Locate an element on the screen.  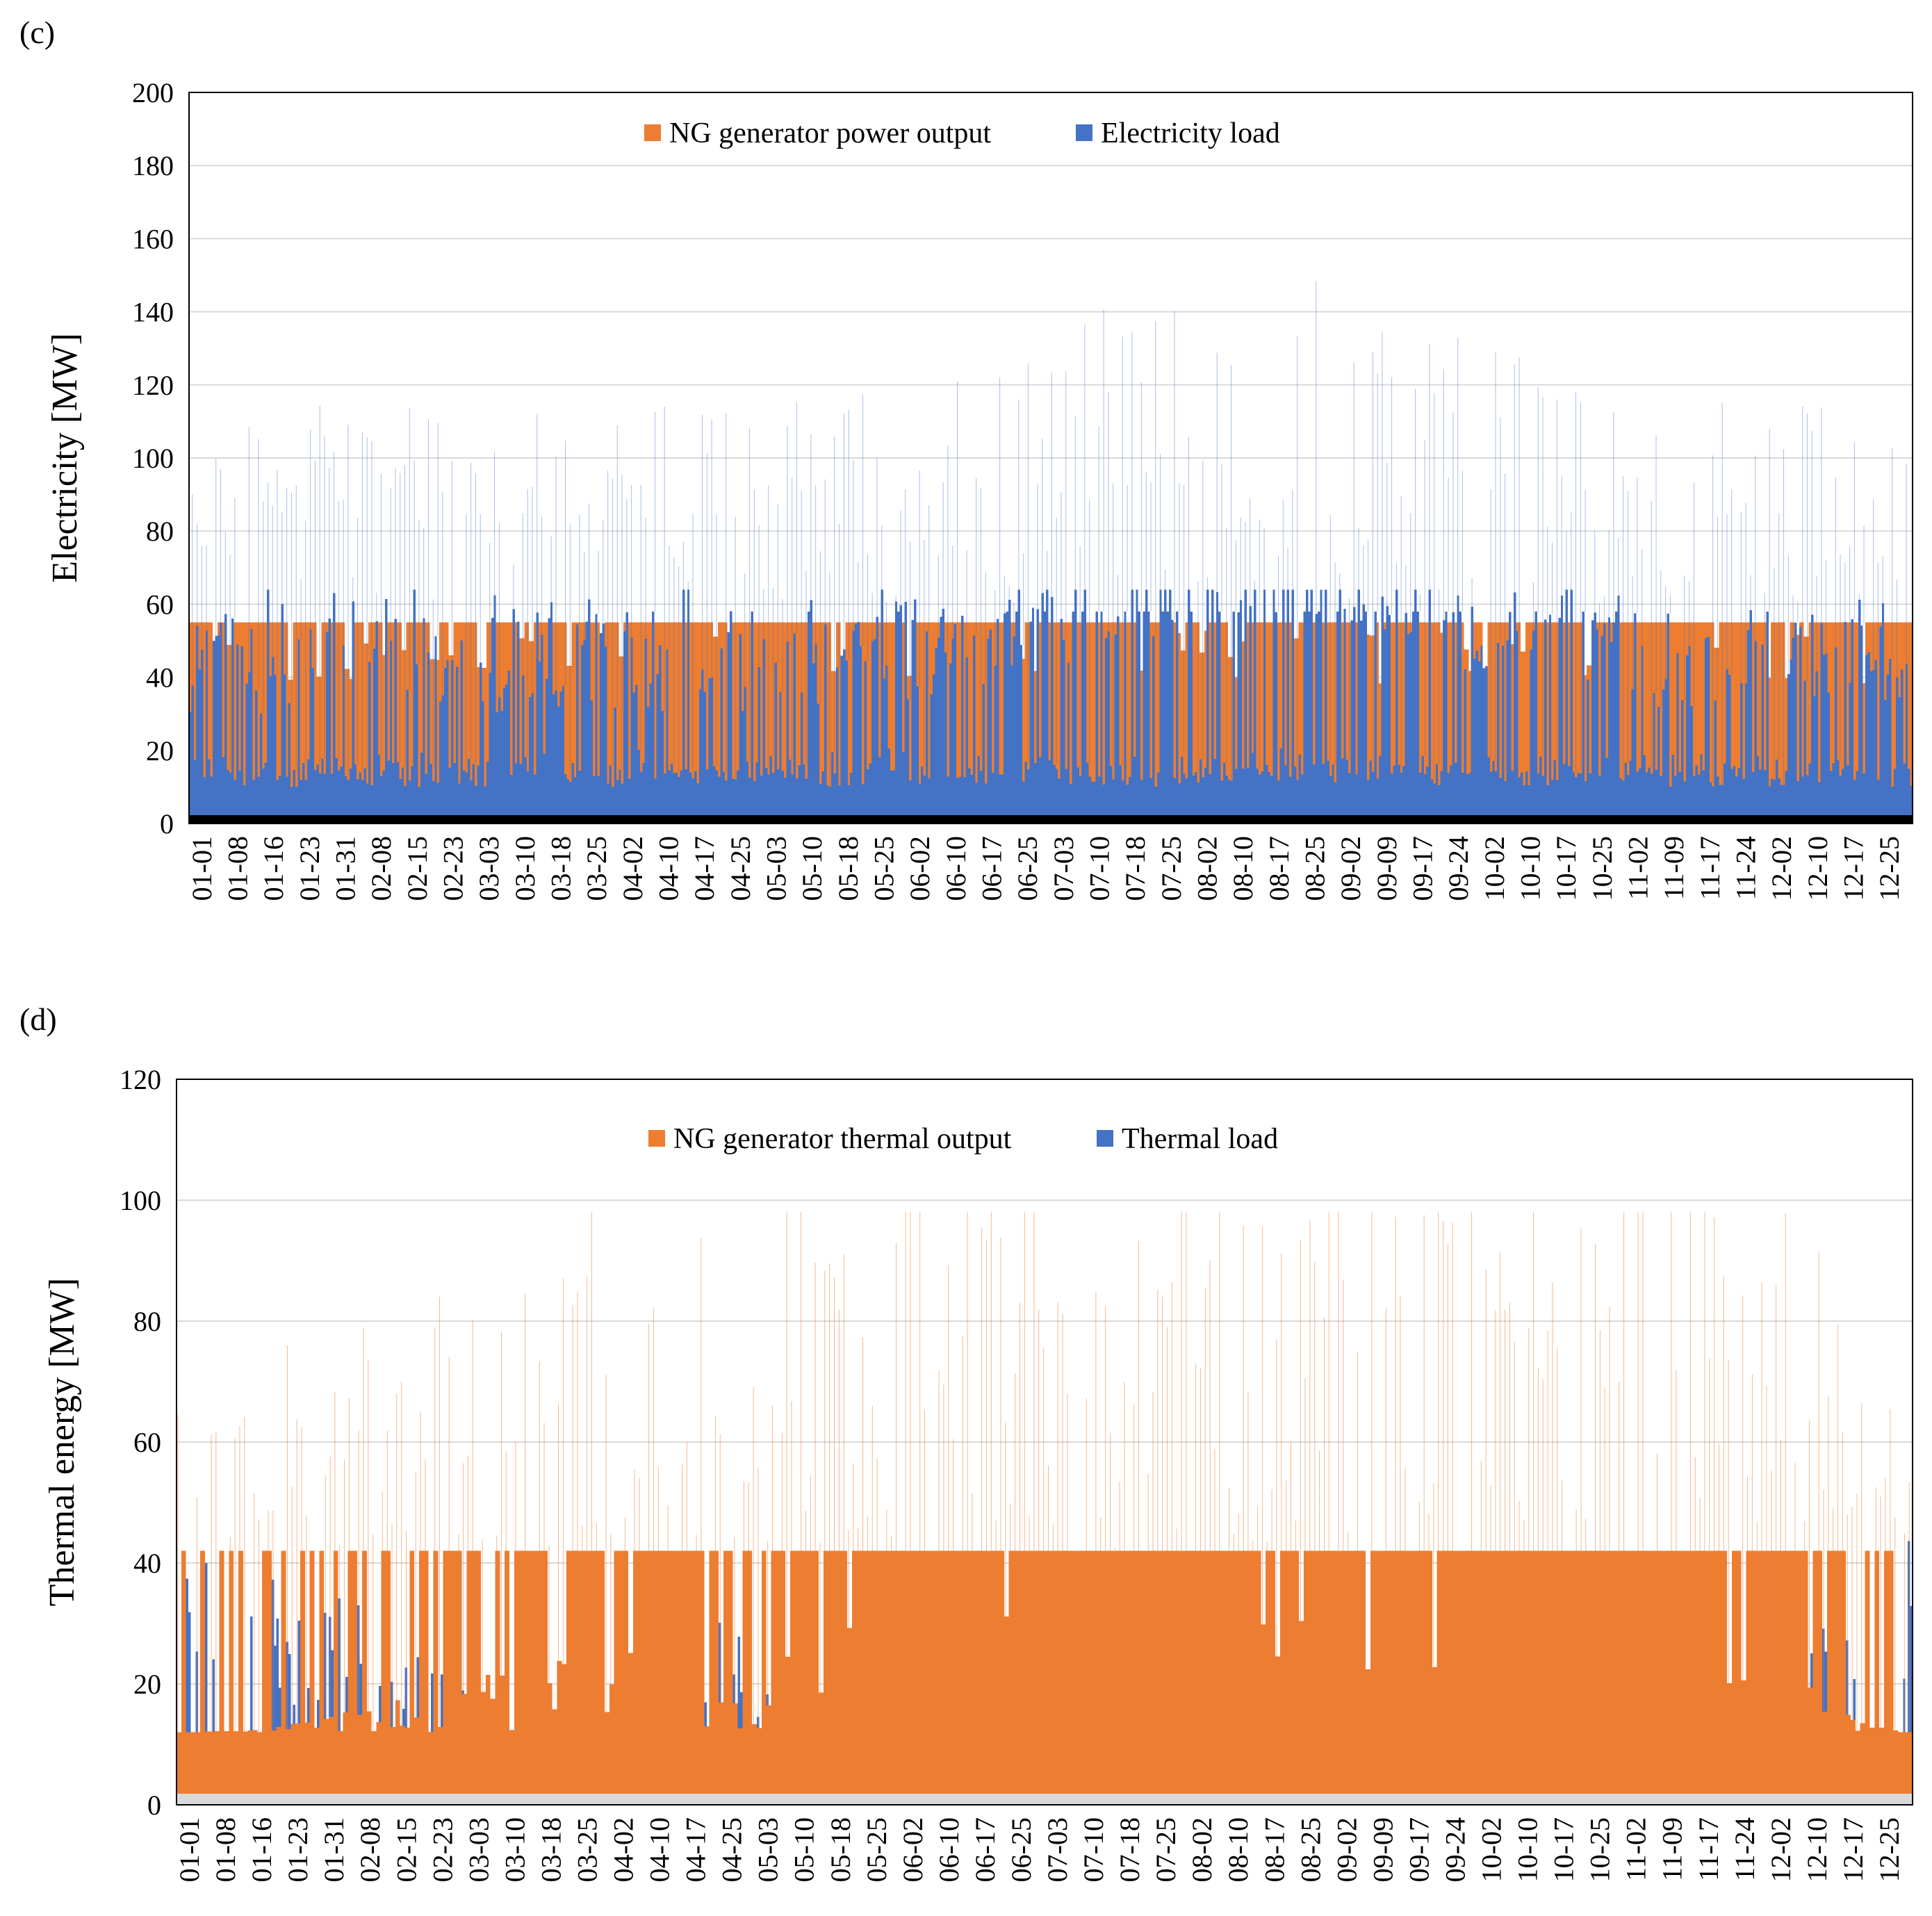
y-axis-title: Thermal energy [MW] is located at coordinates (62, 1442).